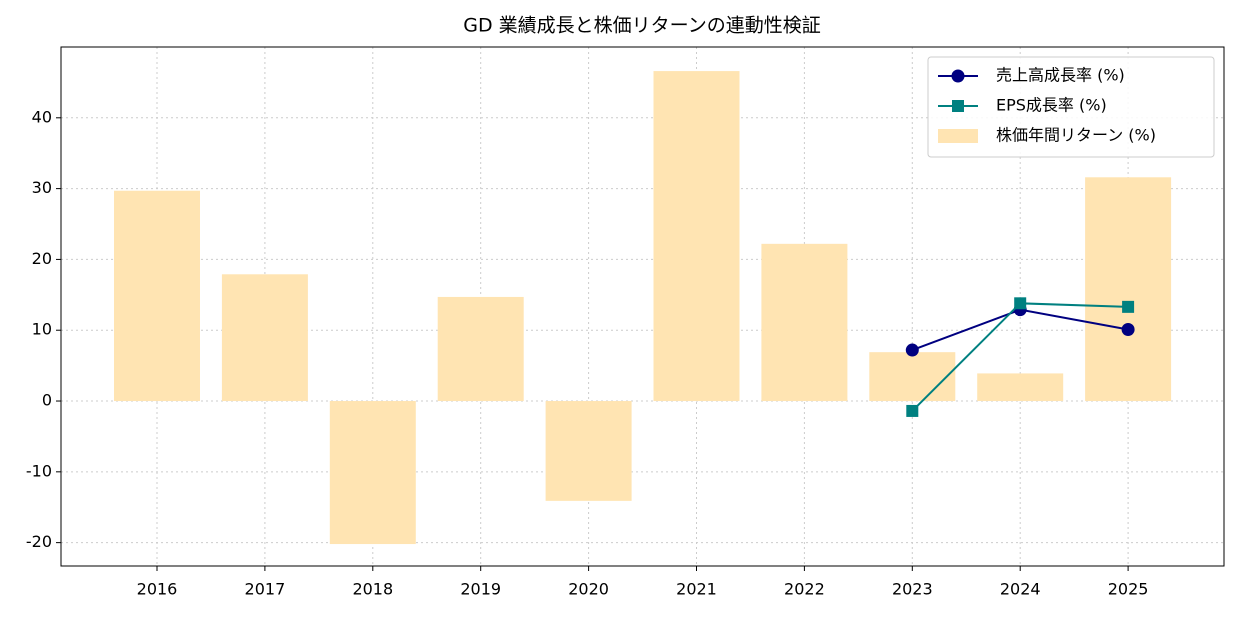  I want to click on legend-box, so click(1071, 107).